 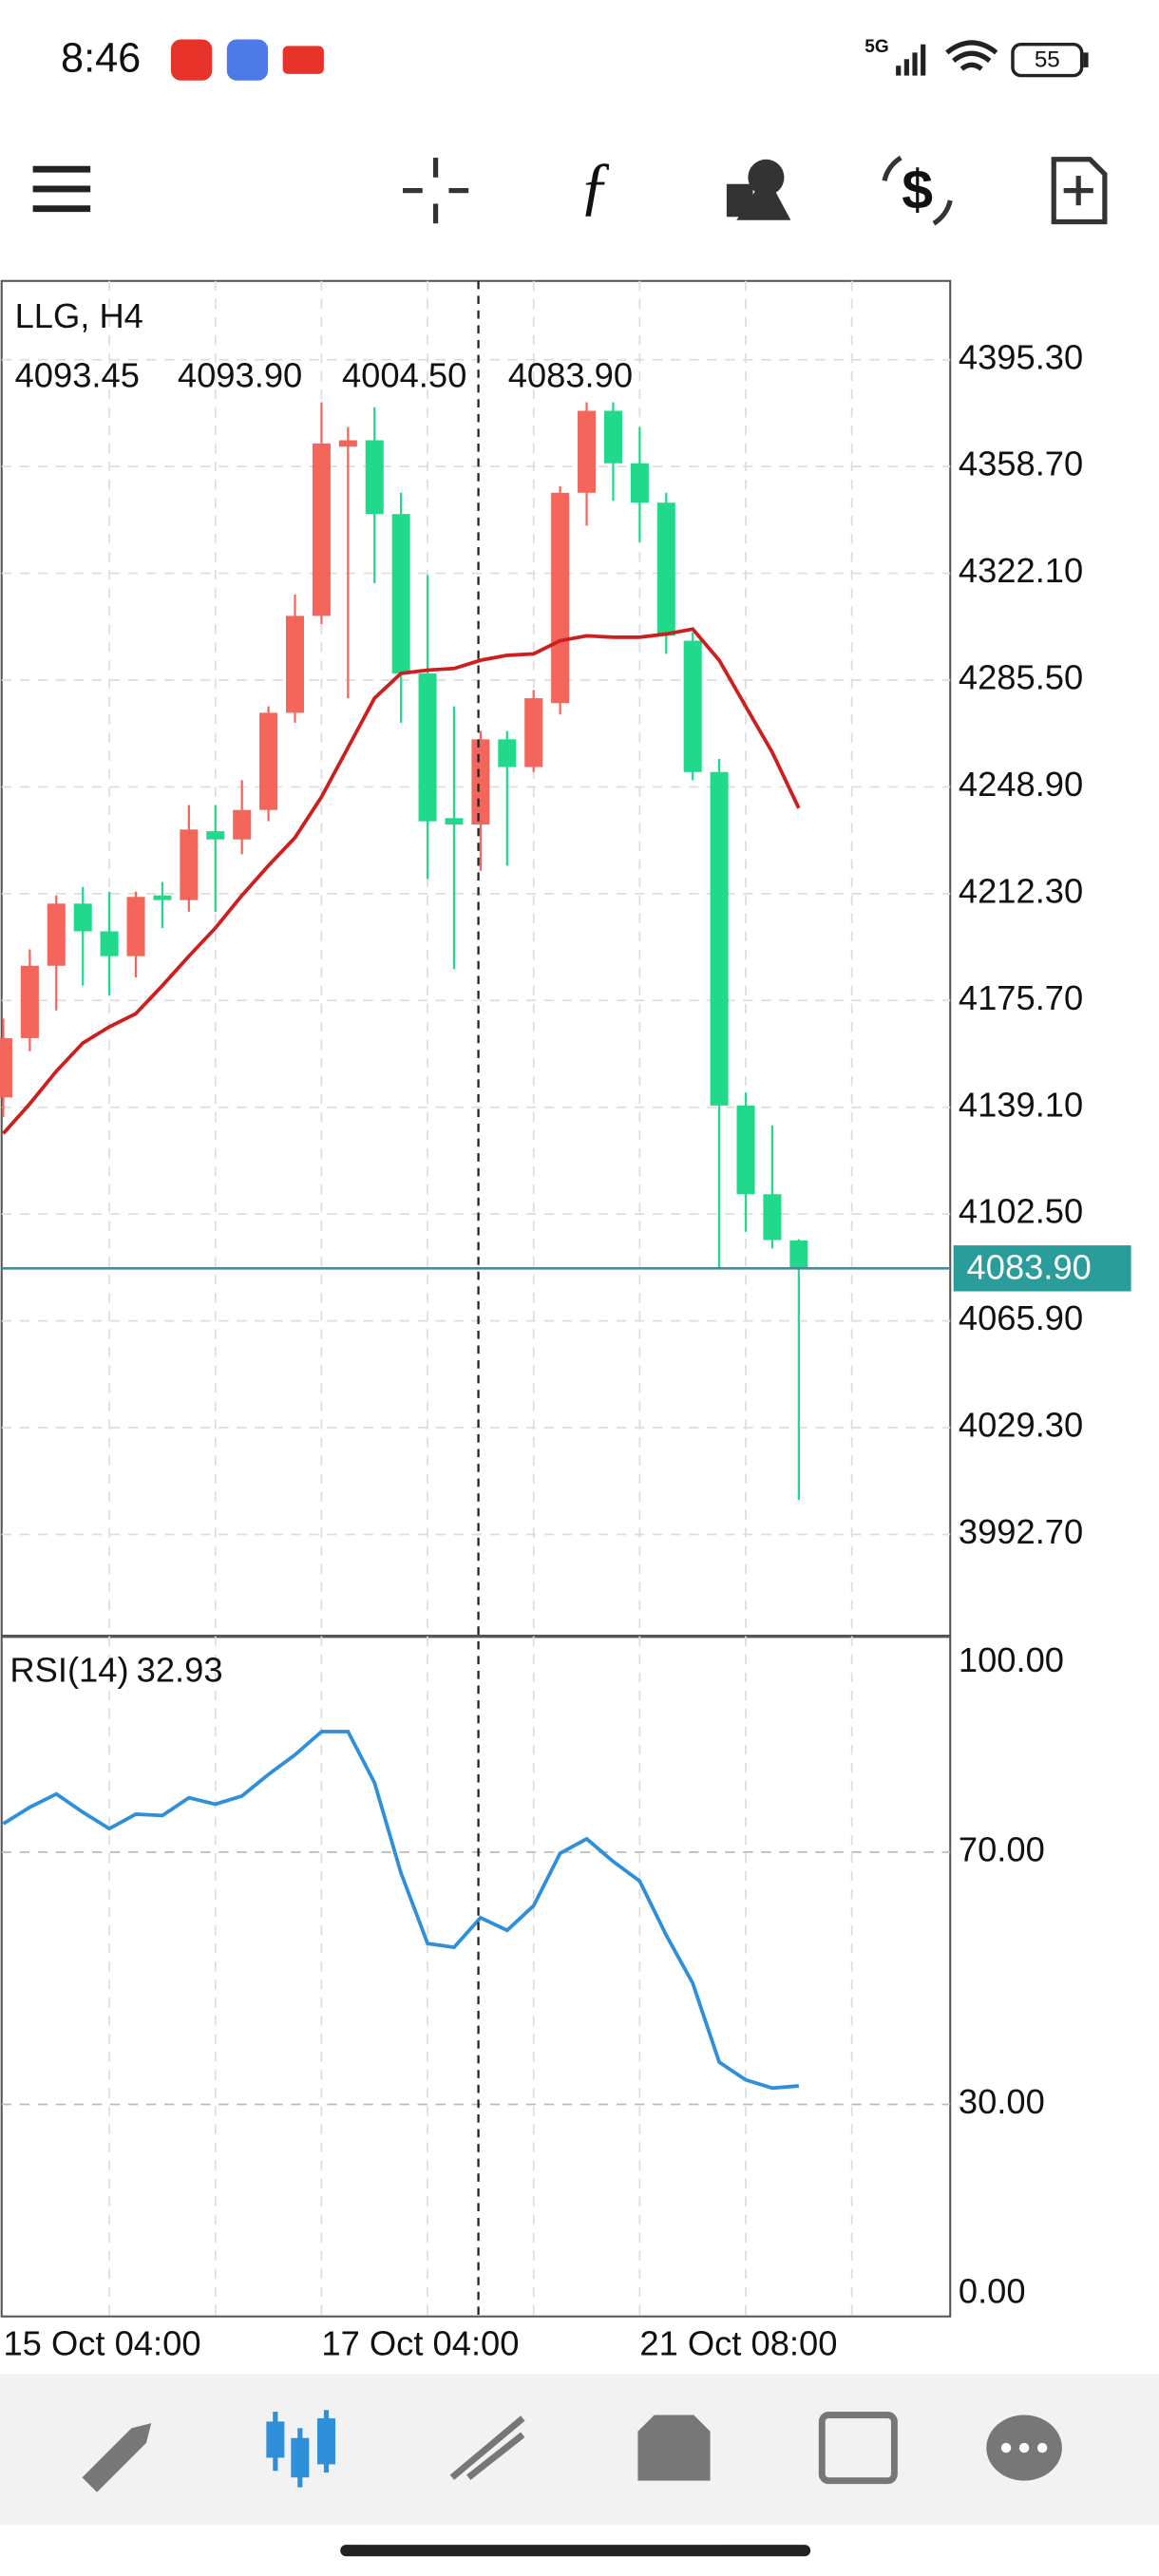 I want to click on rsi-tick-label: 70.00, so click(x=1002, y=1848).